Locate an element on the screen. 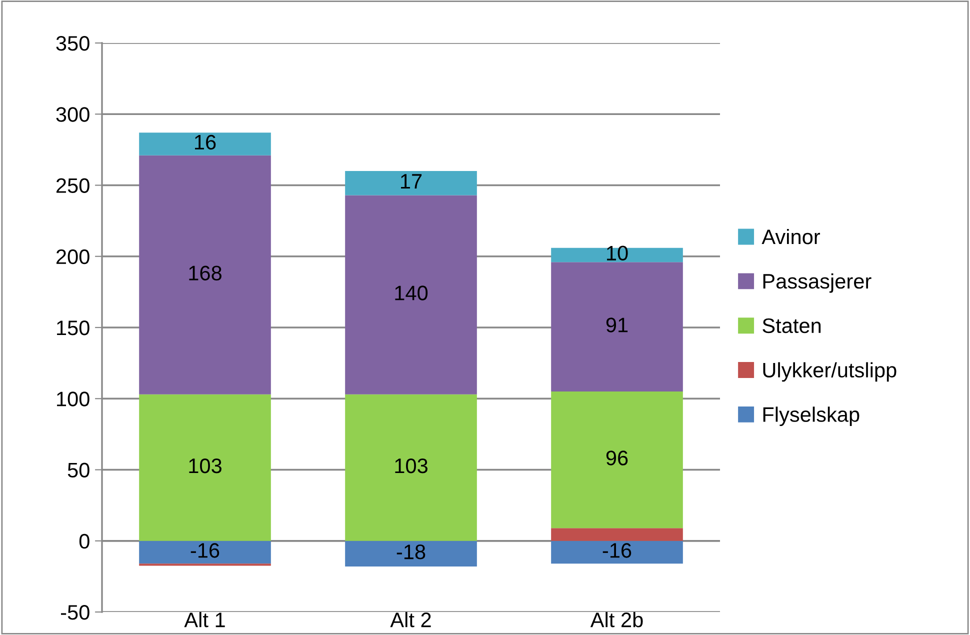 The image size is (970, 635). data-label: -18 is located at coordinates (411, 552).